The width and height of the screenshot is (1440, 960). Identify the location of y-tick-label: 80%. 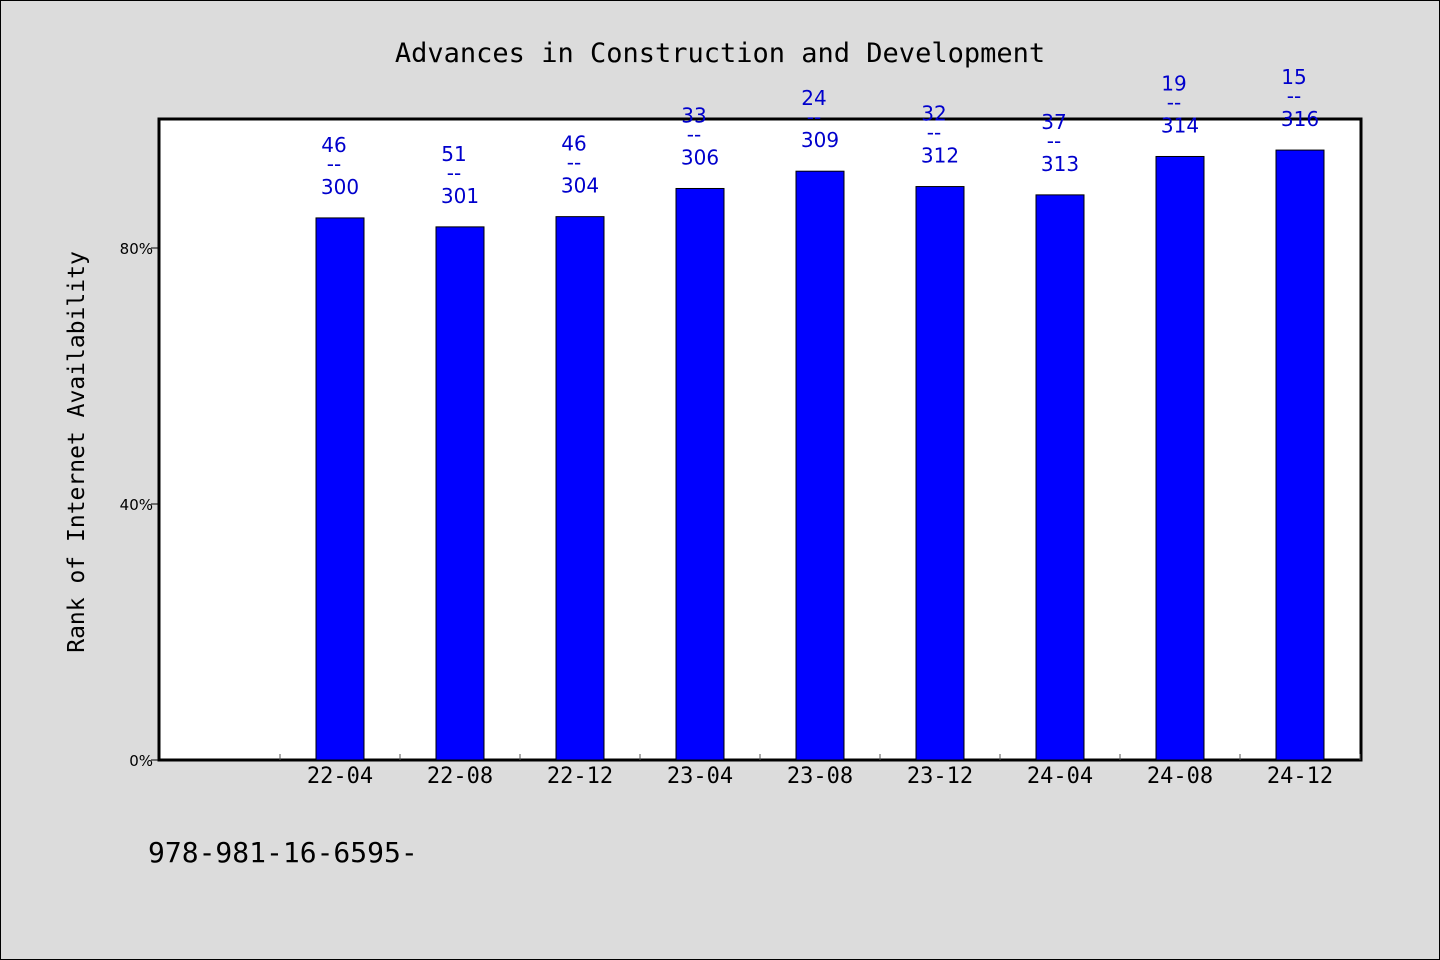
(136, 249).